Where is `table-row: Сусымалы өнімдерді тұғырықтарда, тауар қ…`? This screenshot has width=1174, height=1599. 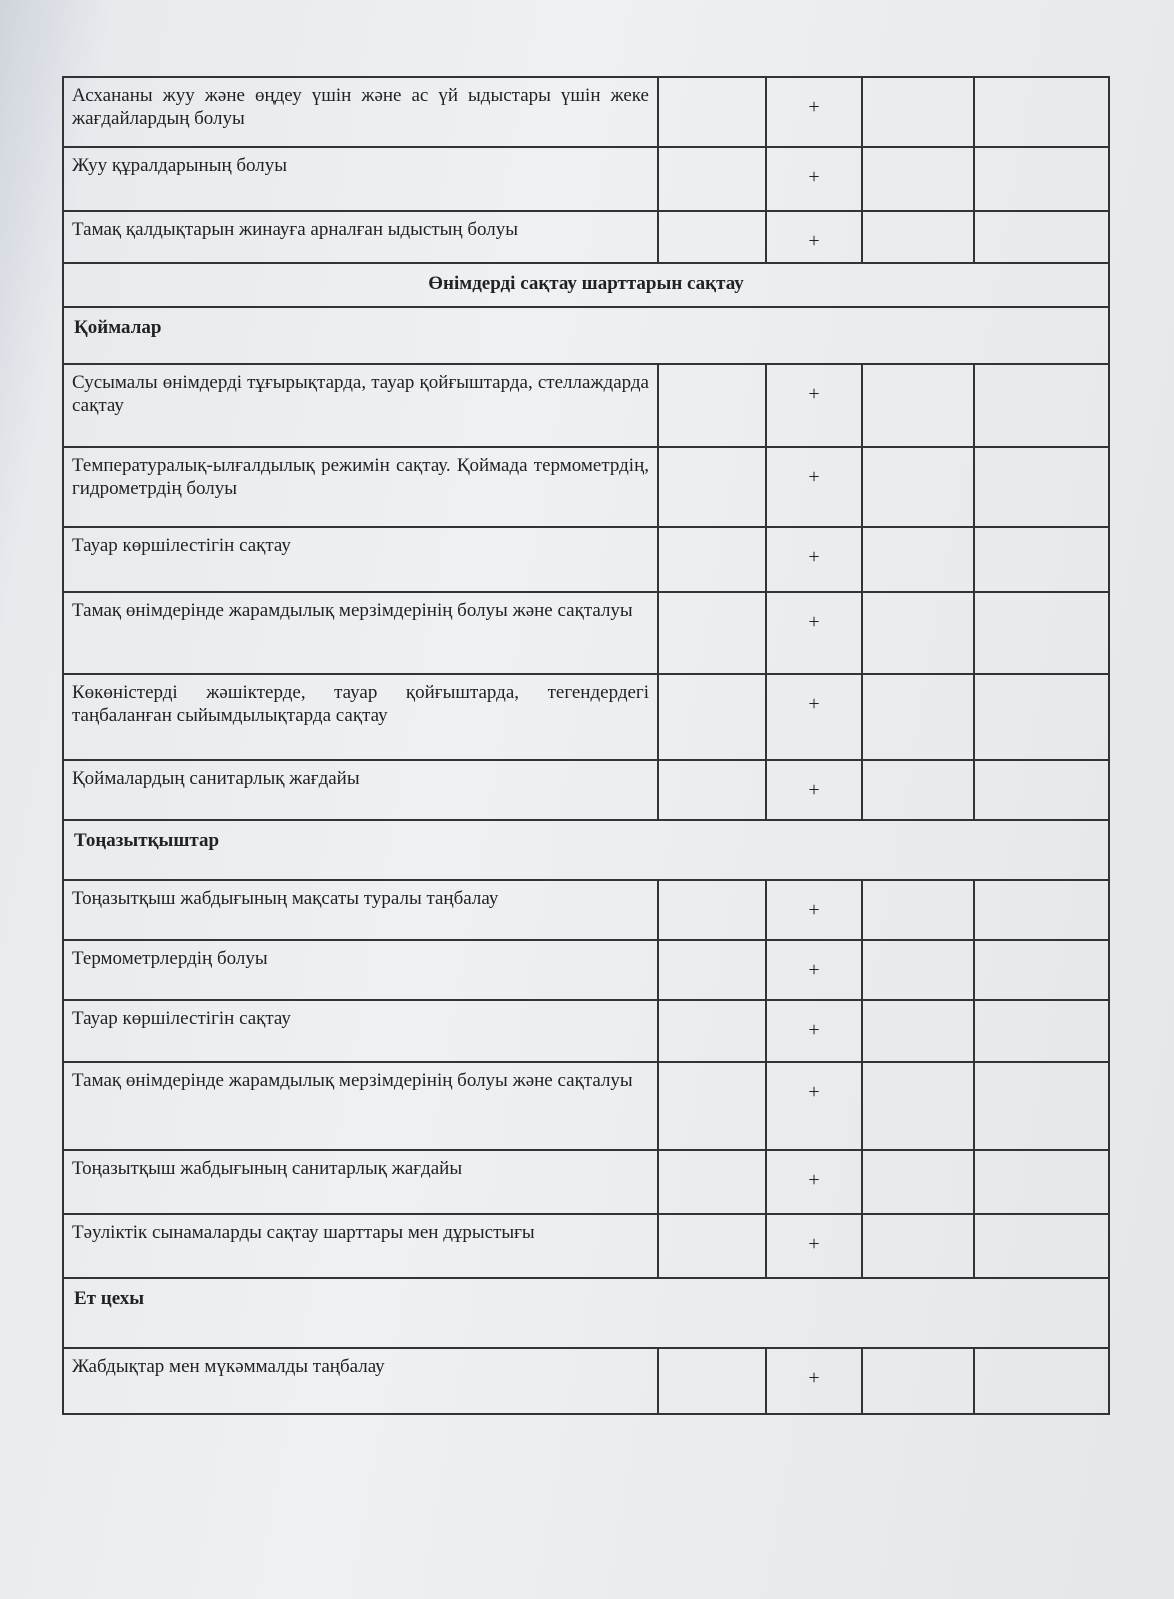 table-row: Сусымалы өнімдерді тұғырықтарда, тауар қ… is located at coordinates (587, 406).